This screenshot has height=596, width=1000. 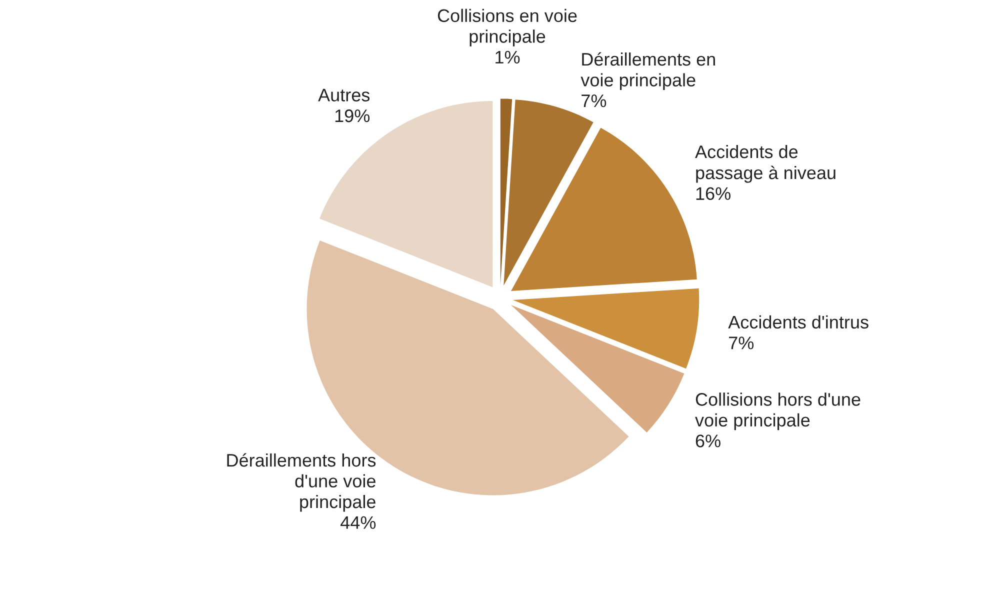 I want to click on data-label: 16%, so click(x=713, y=193).